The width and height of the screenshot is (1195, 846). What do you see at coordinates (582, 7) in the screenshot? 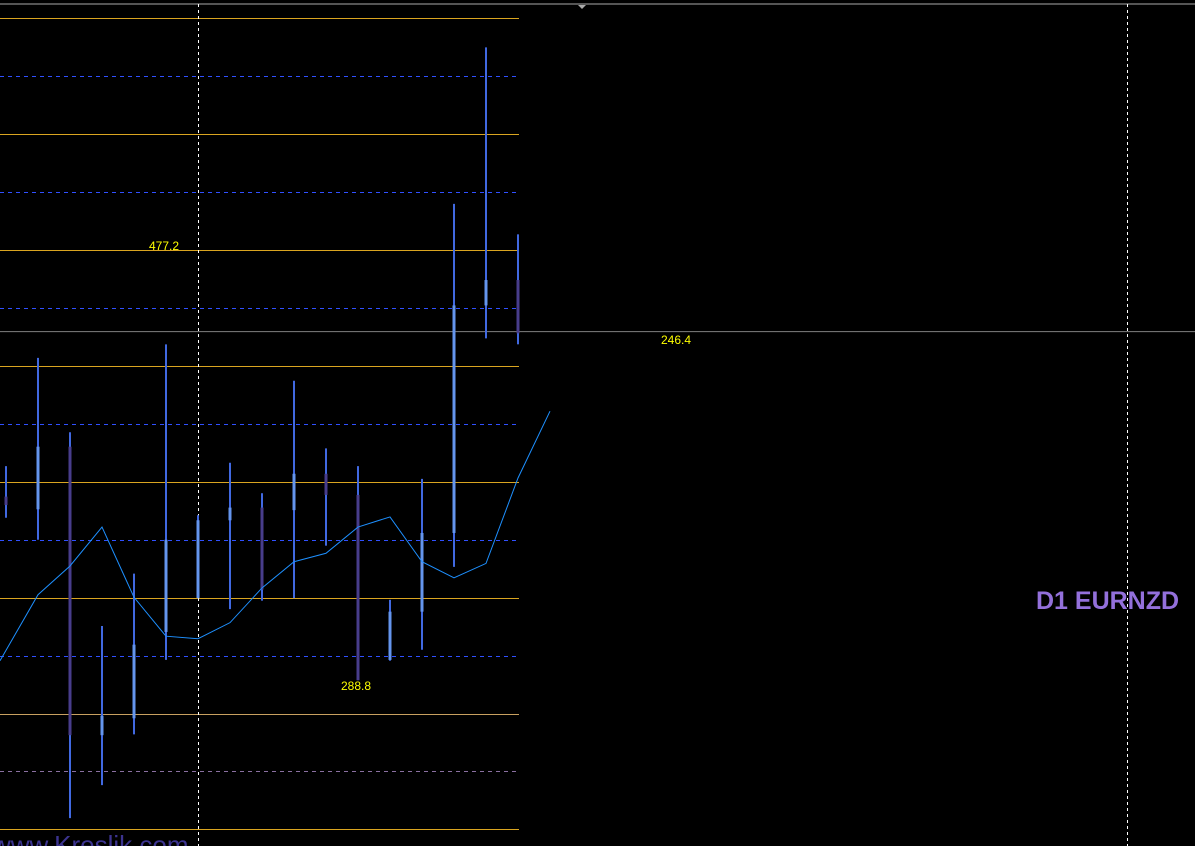
I see `chart-shift-marker` at bounding box center [582, 7].